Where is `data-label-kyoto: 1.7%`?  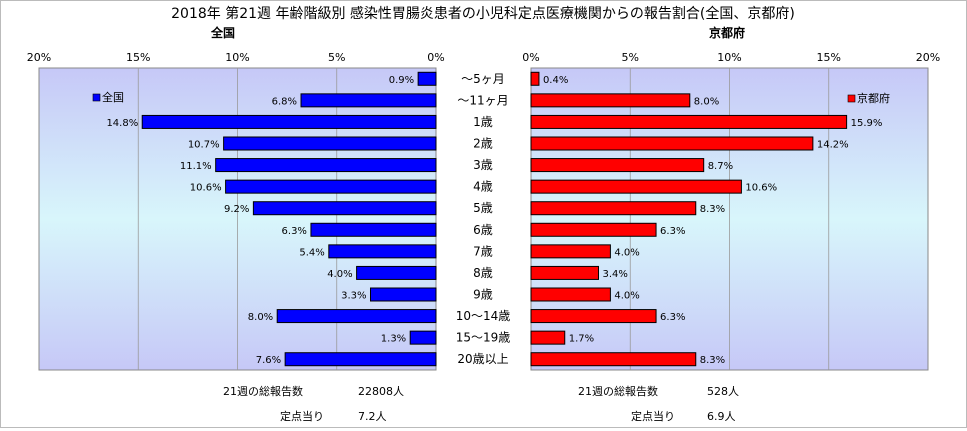
data-label-kyoto: 1.7% is located at coordinates (581, 339).